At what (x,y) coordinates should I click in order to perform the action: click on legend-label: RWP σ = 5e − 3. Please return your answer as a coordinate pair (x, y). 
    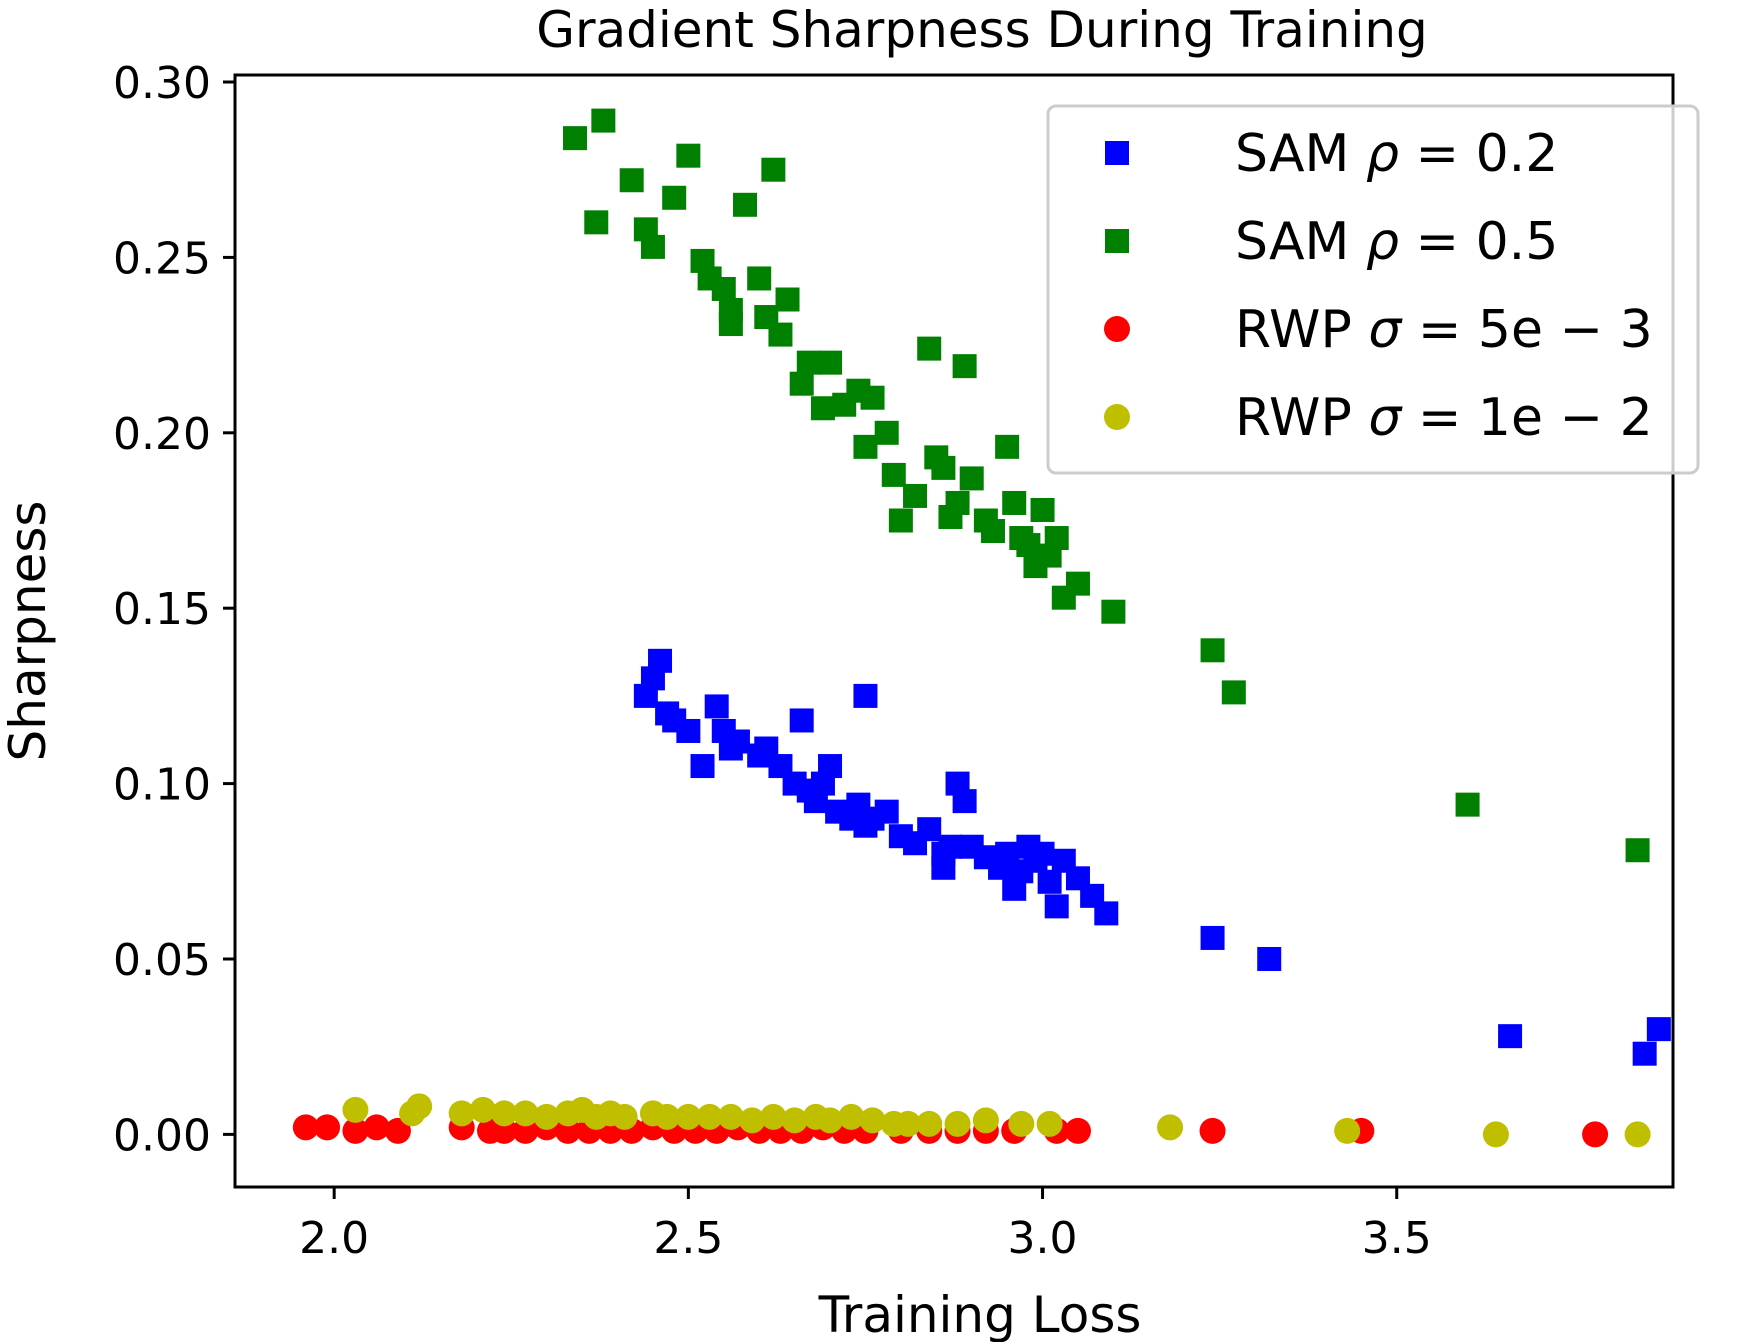
    Looking at the image, I should click on (1444, 330).